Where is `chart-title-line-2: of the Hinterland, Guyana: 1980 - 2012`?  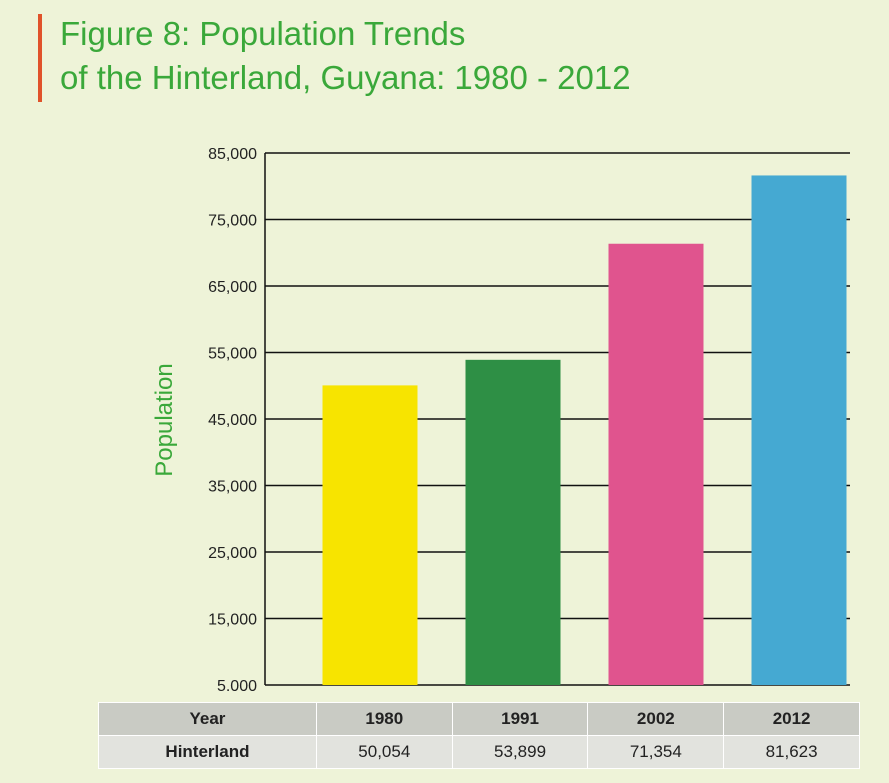 chart-title-line-2: of the Hinterland, Guyana: 1980 - 2012 is located at coordinates (345, 77).